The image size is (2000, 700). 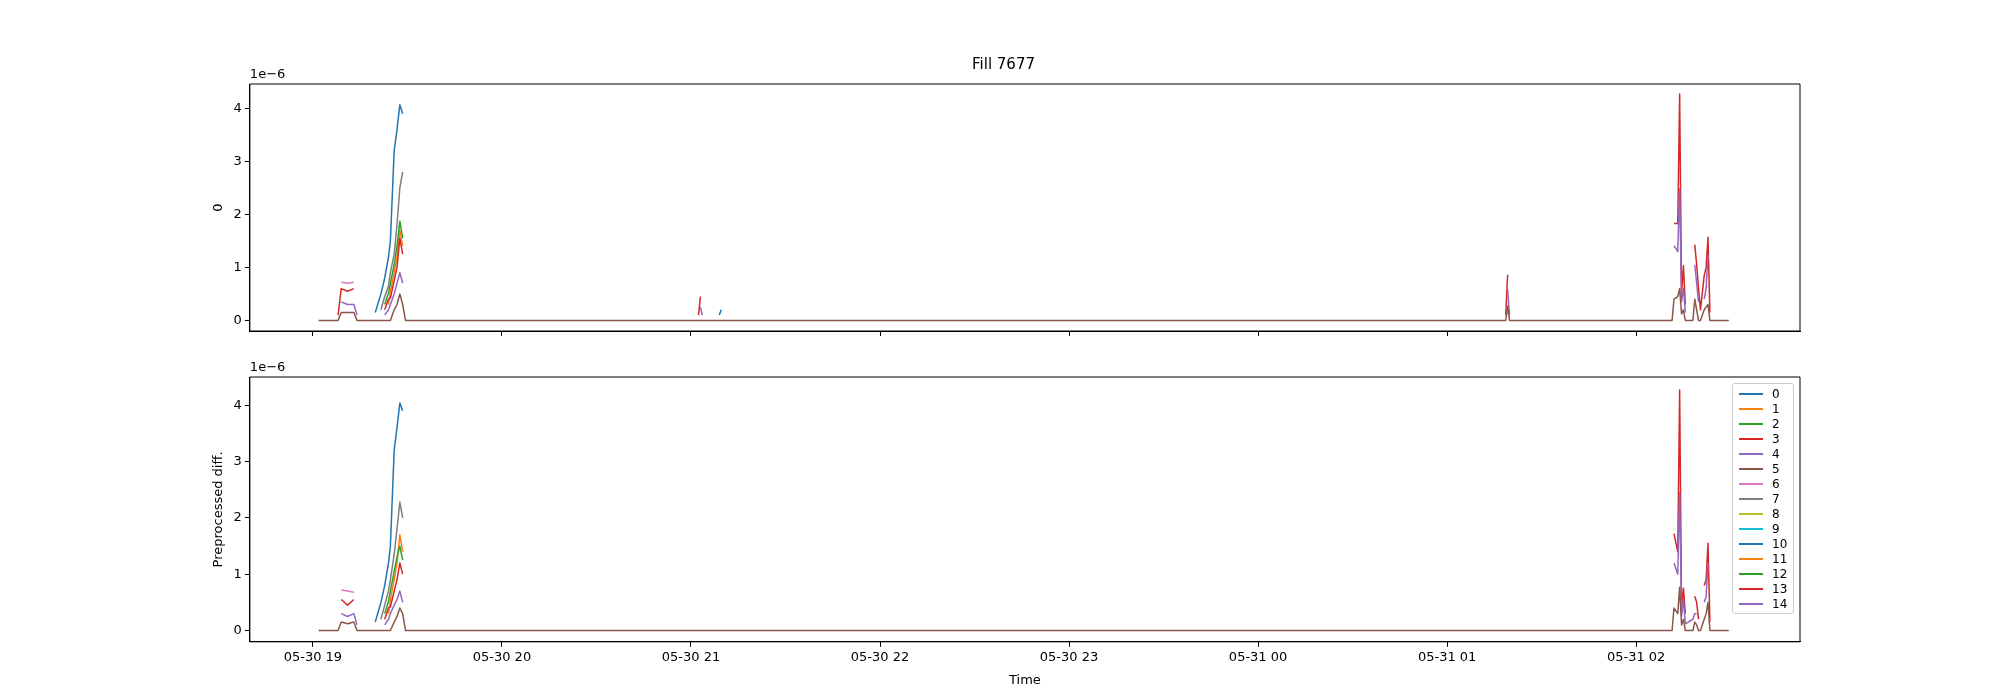 I want to click on x-tick-label: 05-30 21, so click(x=691, y=656).